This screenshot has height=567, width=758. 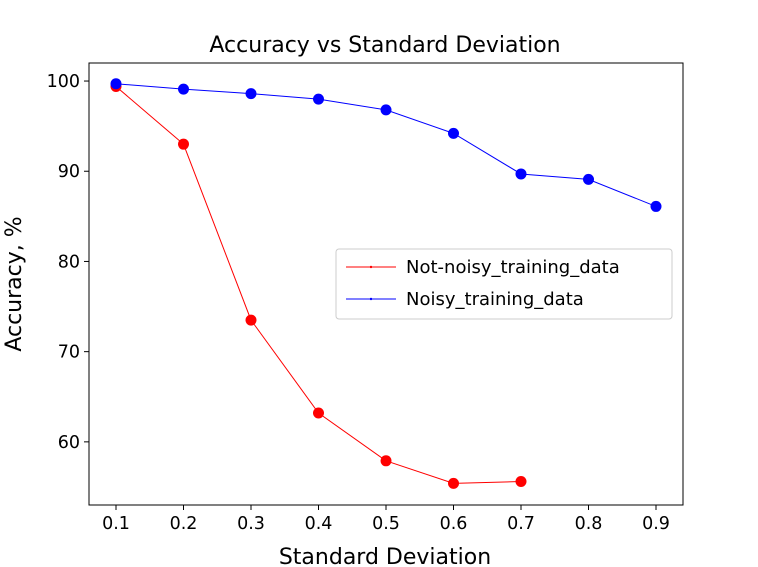 I want to click on y-tick-label: 80, so click(x=69, y=262).